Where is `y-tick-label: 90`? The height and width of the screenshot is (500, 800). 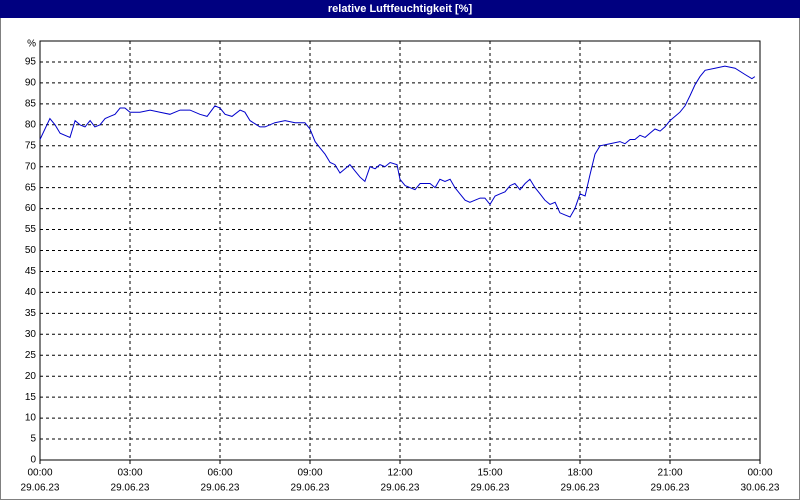
y-tick-label: 90 is located at coordinates (31, 83).